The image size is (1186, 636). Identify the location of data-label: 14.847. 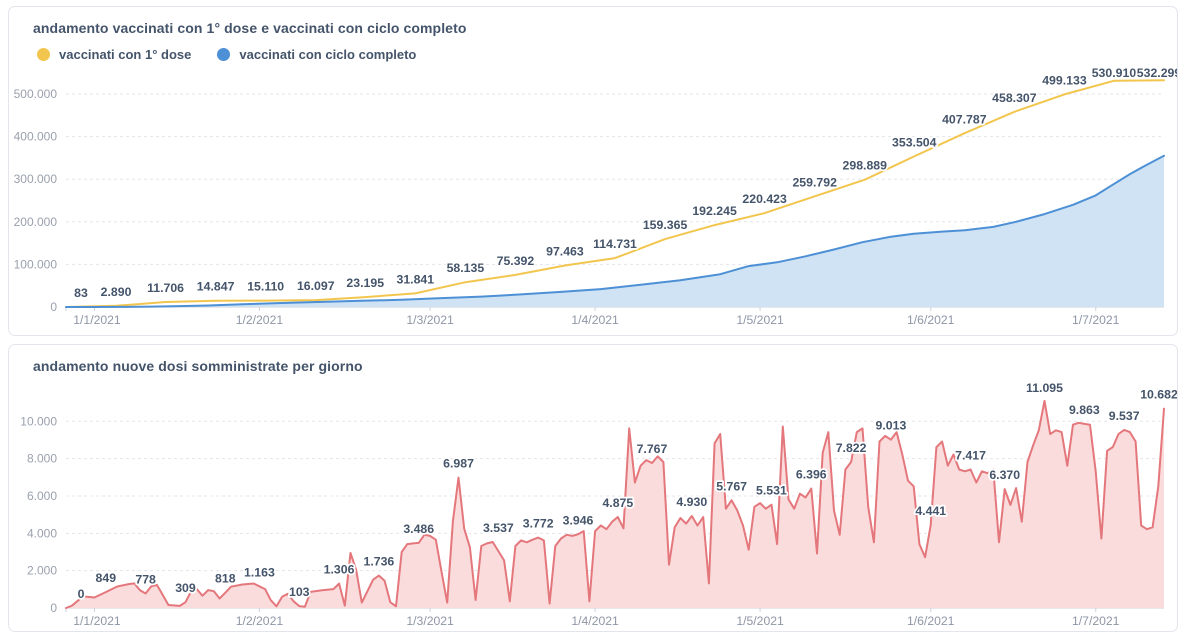
(216, 287).